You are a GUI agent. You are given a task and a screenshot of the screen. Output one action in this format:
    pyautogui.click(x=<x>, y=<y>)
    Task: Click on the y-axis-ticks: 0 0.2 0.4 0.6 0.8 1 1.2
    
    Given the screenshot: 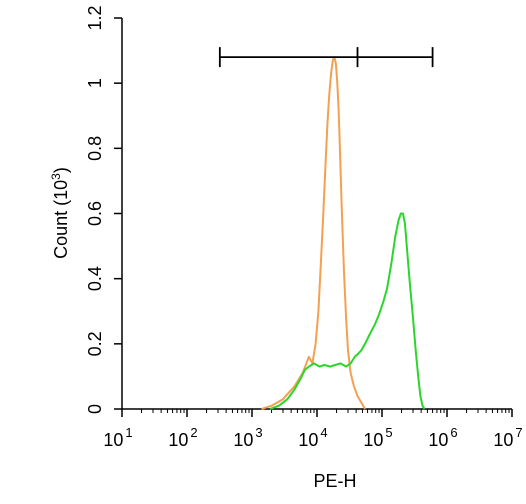 What is the action you would take?
    pyautogui.click(x=103, y=209)
    